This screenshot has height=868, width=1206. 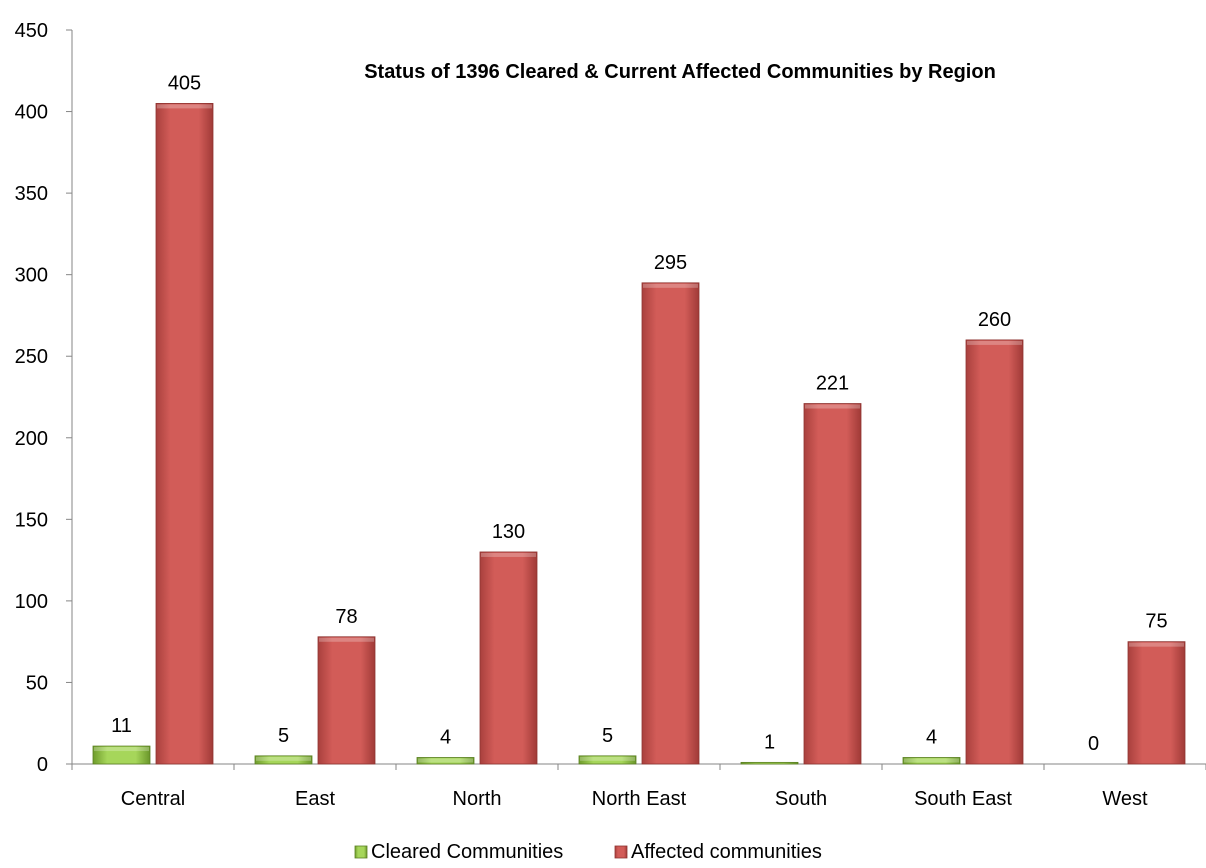 What do you see at coordinates (31, 276) in the screenshot?
I see `y-tick-label: 300` at bounding box center [31, 276].